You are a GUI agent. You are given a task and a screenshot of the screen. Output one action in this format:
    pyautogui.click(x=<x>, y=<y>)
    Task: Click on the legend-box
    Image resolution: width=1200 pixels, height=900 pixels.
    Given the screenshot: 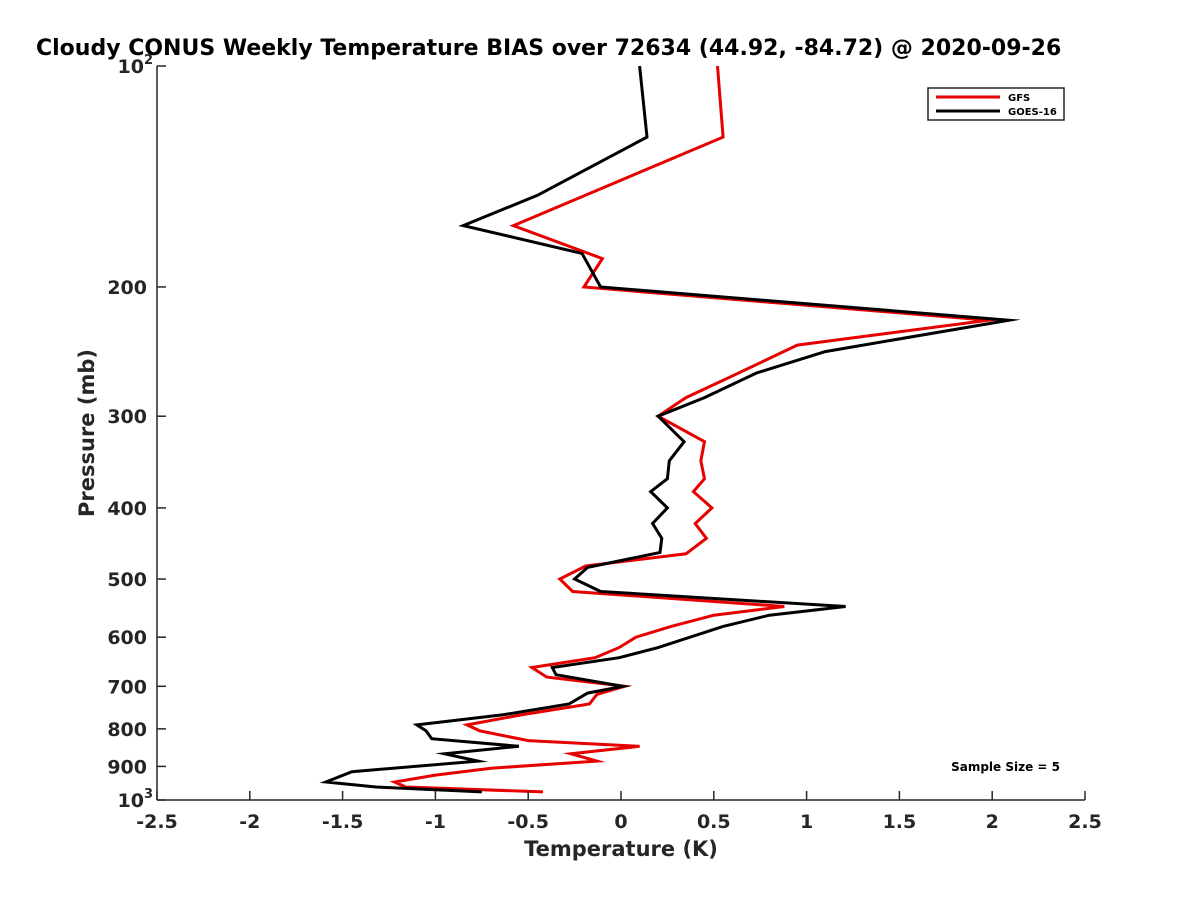 What is the action you would take?
    pyautogui.click(x=996, y=104)
    